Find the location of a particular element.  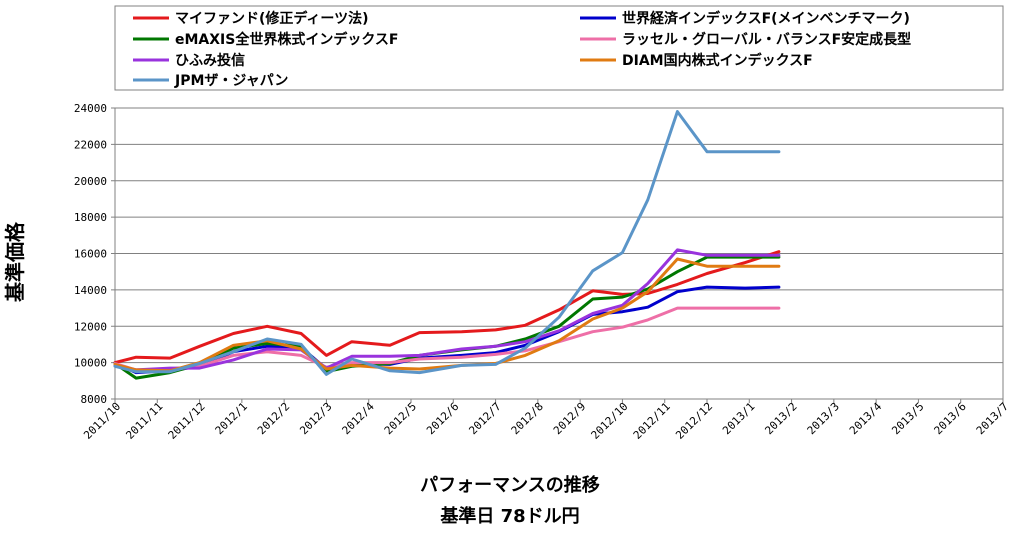

x-tick-label: 2012/10 is located at coordinates (610, 421).